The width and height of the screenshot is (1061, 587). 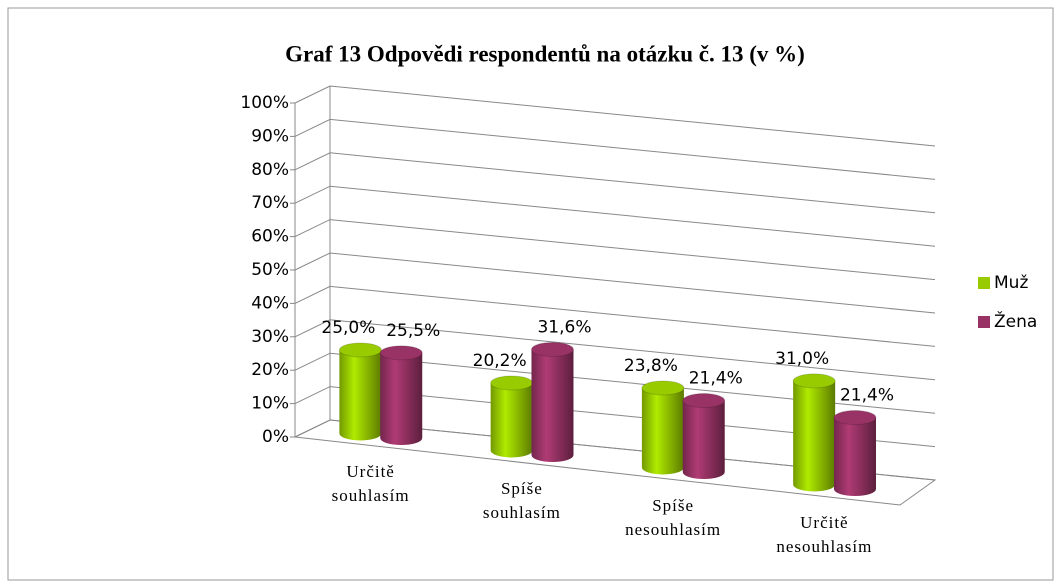 What do you see at coordinates (673, 517) in the screenshot?
I see `x-tick-label: Spíše nesouhlasím` at bounding box center [673, 517].